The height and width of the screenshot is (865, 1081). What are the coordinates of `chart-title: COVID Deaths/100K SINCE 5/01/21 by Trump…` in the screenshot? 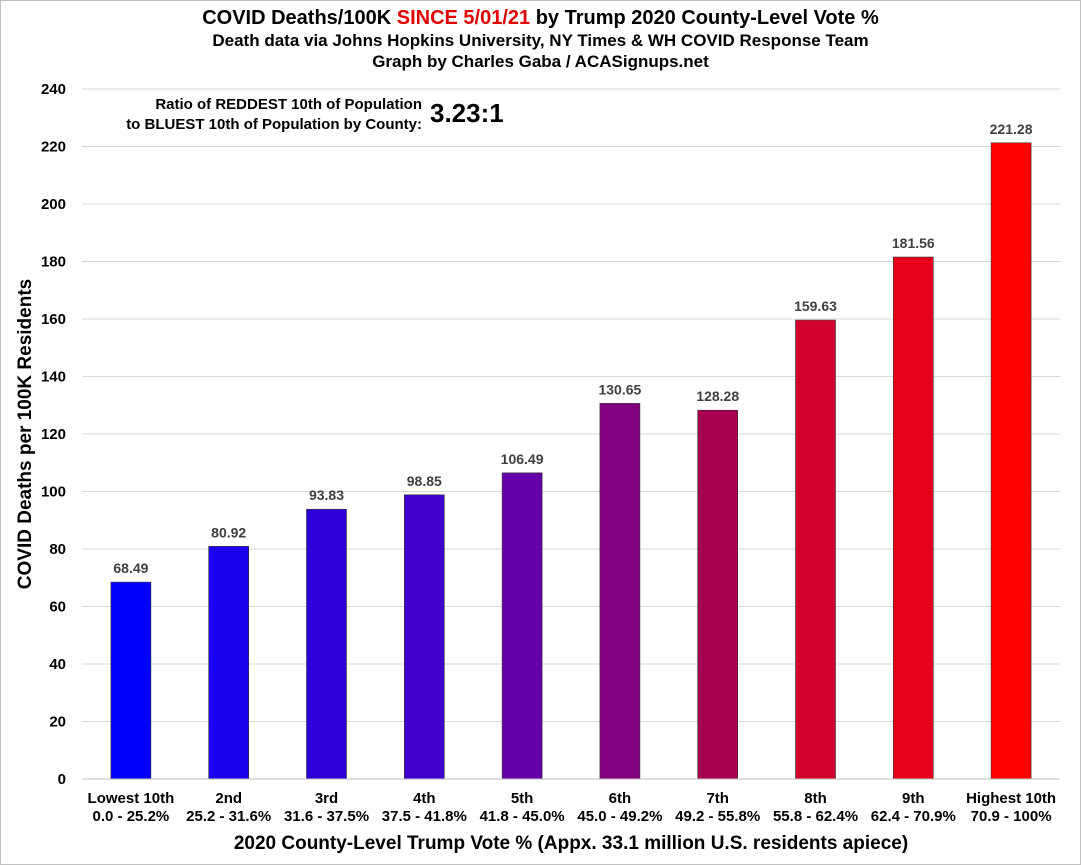 It's located at (540, 39).